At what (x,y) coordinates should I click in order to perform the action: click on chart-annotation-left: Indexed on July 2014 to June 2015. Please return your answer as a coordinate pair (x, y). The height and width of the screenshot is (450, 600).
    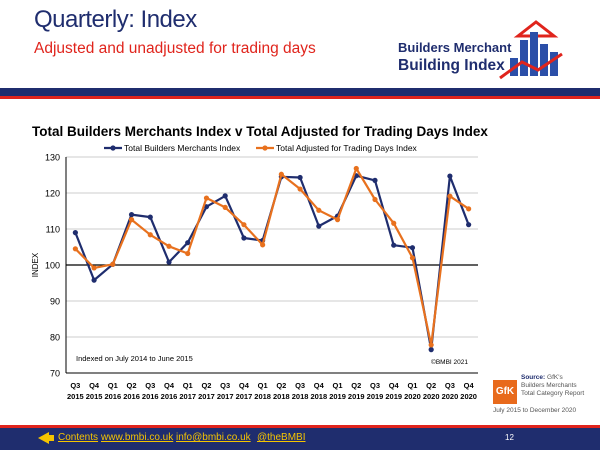
    Looking at the image, I should click on (134, 358).